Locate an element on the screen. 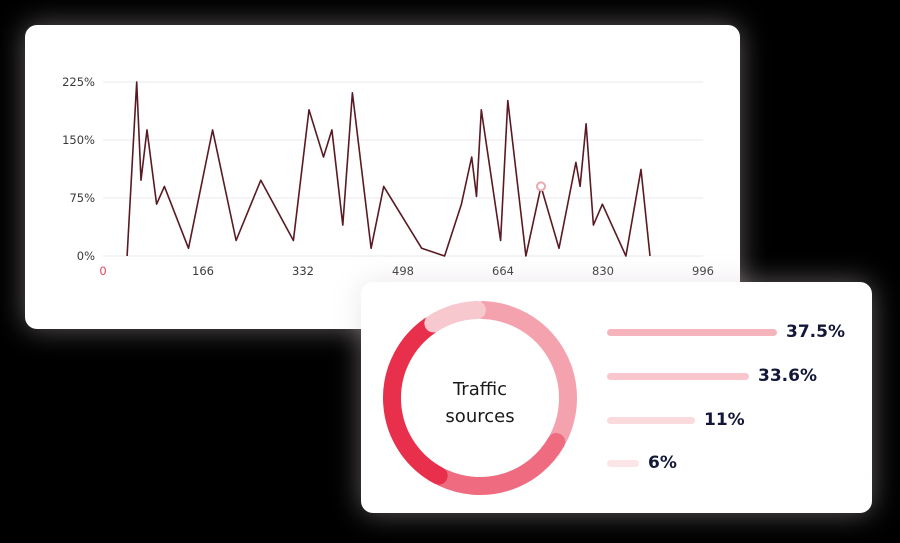 The image size is (900, 543). legend-row: 6% is located at coordinates (642, 463).